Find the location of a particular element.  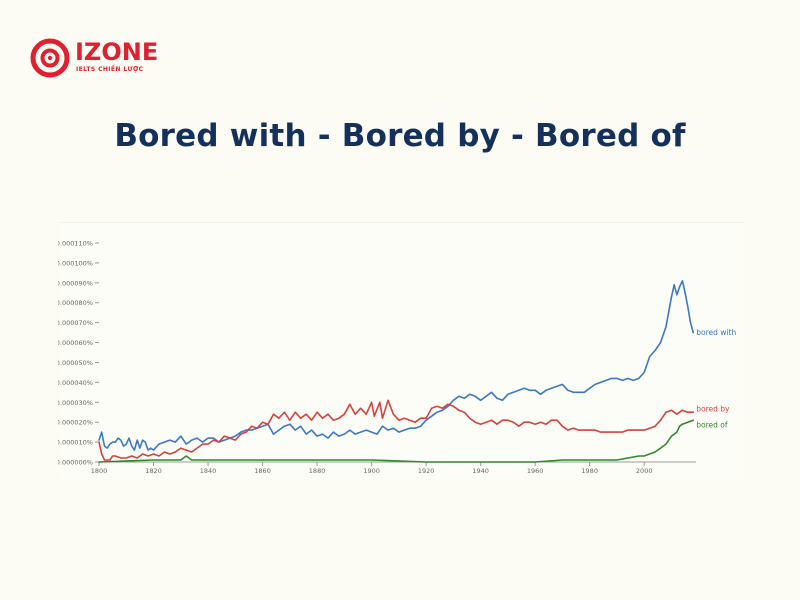

x-tick-label: 2000 is located at coordinates (644, 471).